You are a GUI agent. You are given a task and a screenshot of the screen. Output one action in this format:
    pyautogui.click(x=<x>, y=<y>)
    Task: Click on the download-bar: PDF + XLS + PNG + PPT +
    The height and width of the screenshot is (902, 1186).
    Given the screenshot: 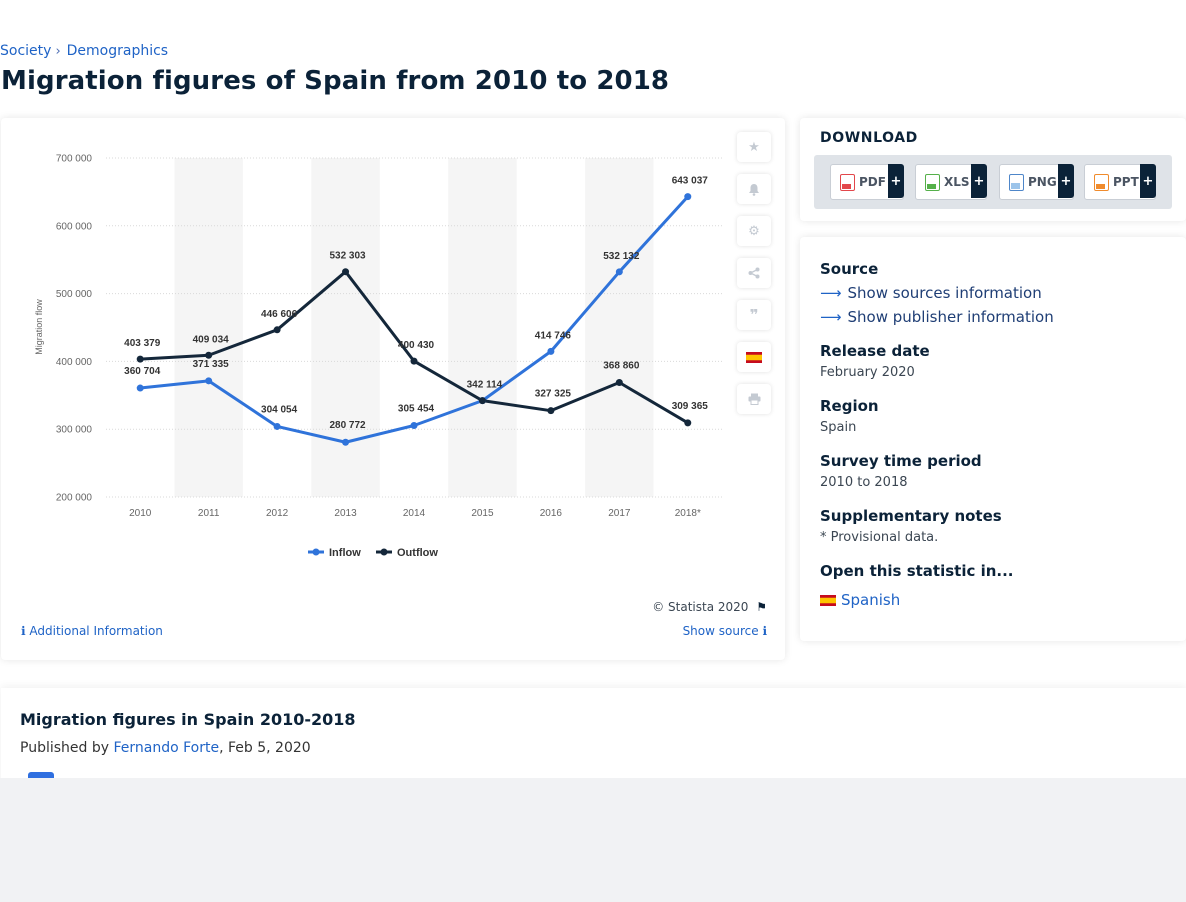 What is the action you would take?
    pyautogui.click(x=993, y=182)
    